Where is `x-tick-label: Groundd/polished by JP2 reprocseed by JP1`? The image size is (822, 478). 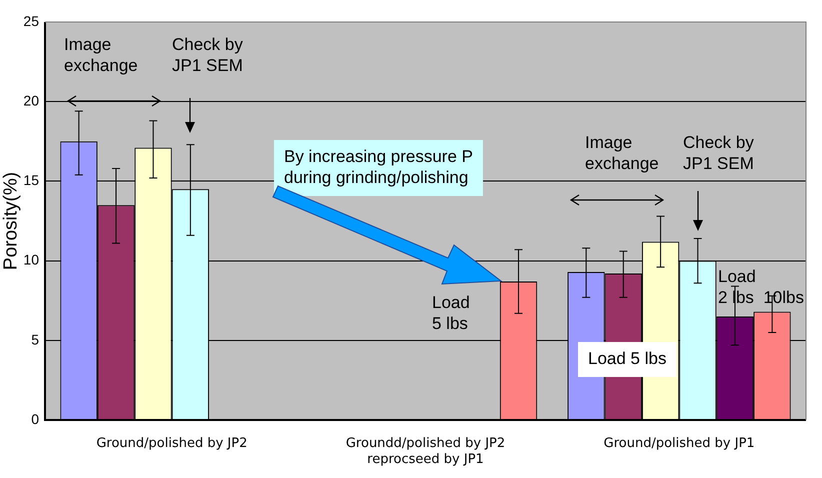 x-tick-label: Groundd/polished by JP2 reprocseed by JP1 is located at coordinates (426, 451).